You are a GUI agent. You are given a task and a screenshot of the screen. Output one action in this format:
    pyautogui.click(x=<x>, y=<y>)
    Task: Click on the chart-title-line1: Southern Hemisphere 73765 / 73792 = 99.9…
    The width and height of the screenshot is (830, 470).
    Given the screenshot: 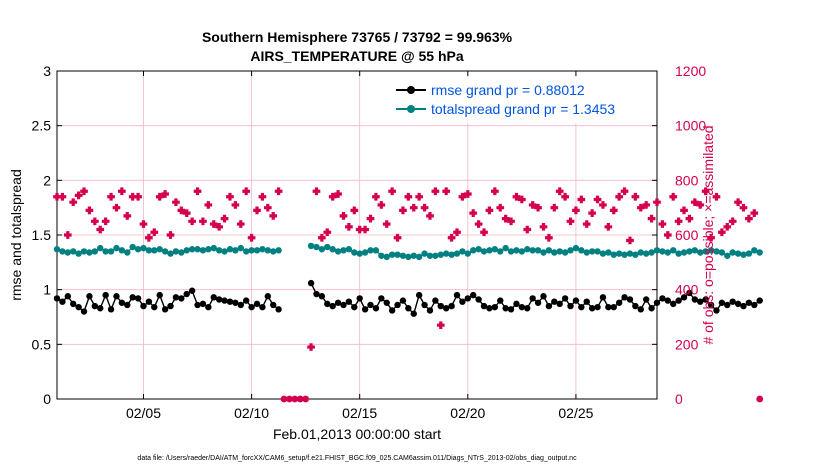 What is the action you would take?
    pyautogui.click(x=357, y=37)
    